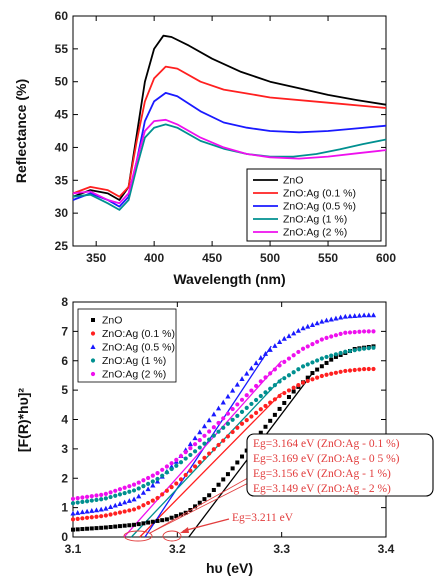 Image resolution: width=438 pixels, height=583 pixels. Describe the element at coordinates (386, 258) in the screenshot. I see `reflectance-x-tick-label: 600` at that location.